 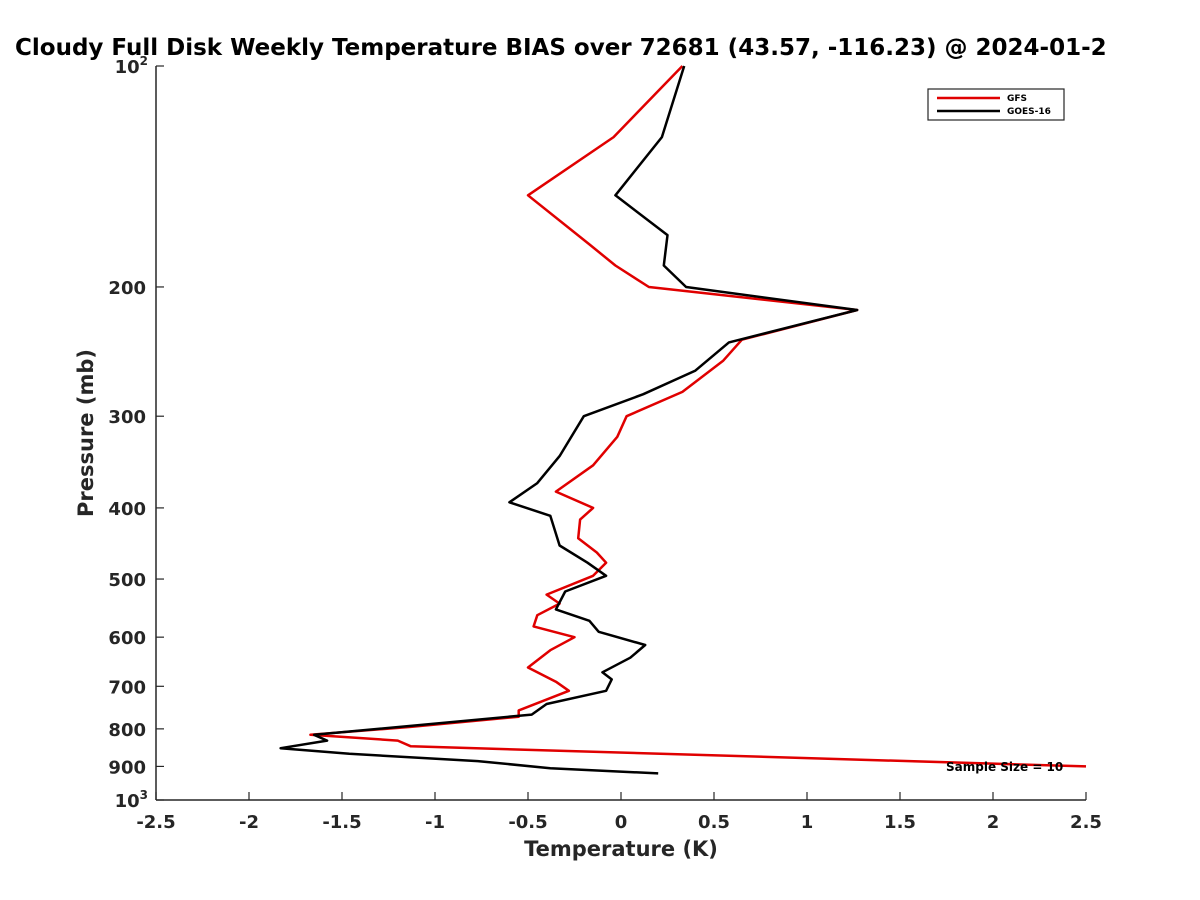 What do you see at coordinates (1004, 767) in the screenshot?
I see `sample-size-annotation: Sample Size = 10` at bounding box center [1004, 767].